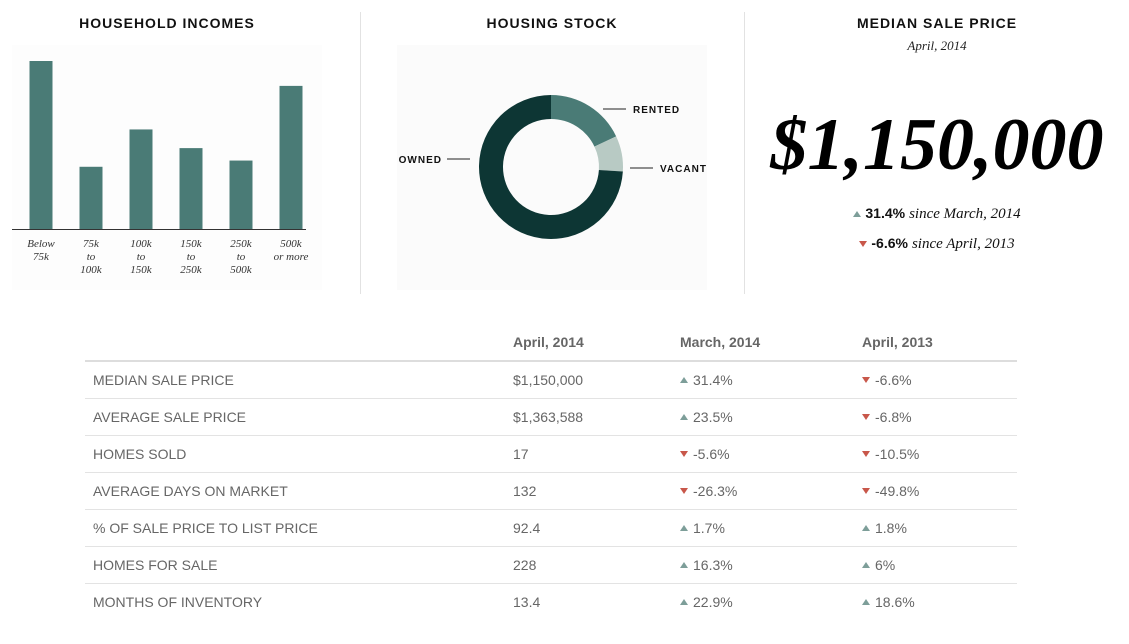 Image resolution: width=1129 pixels, height=644 pixels. I want to click on slice-label: VACANT, so click(683, 169).